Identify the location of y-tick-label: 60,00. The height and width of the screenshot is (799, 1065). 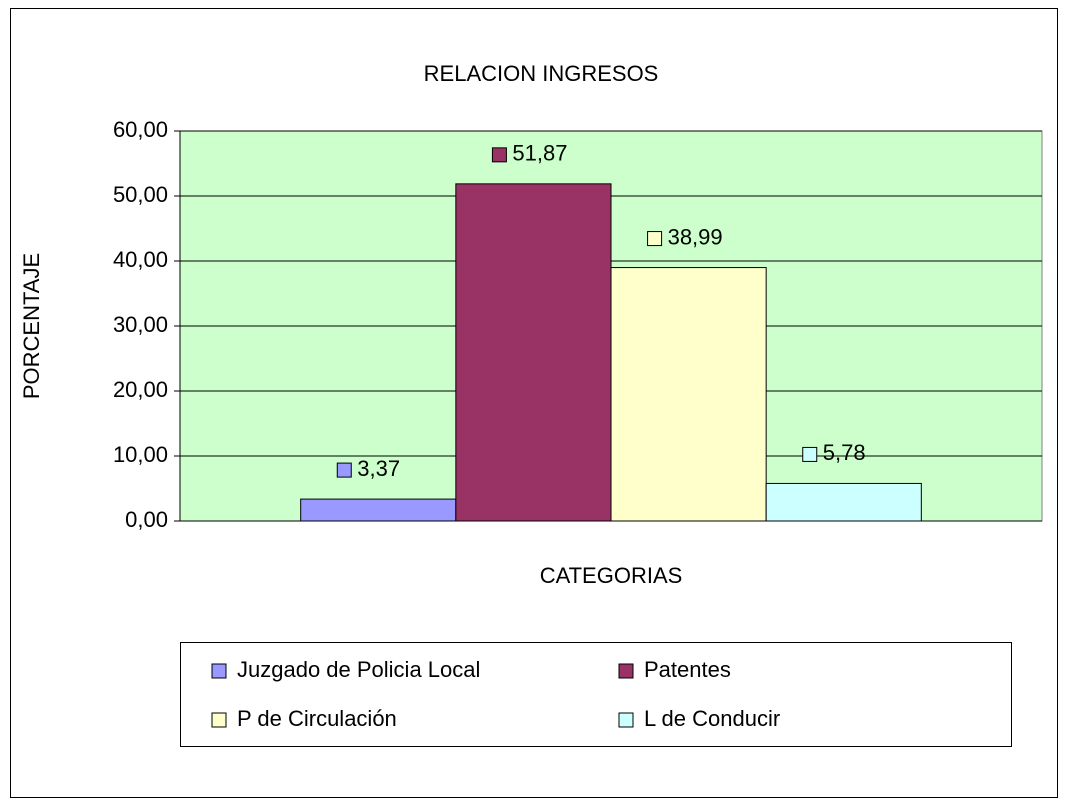
(140, 129).